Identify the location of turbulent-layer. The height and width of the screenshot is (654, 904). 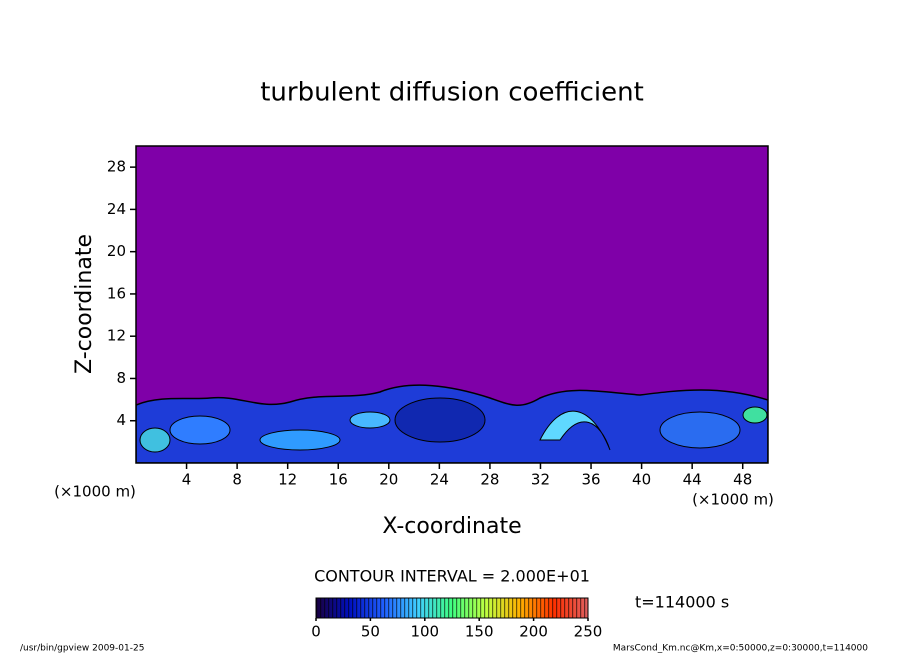
(452, 423).